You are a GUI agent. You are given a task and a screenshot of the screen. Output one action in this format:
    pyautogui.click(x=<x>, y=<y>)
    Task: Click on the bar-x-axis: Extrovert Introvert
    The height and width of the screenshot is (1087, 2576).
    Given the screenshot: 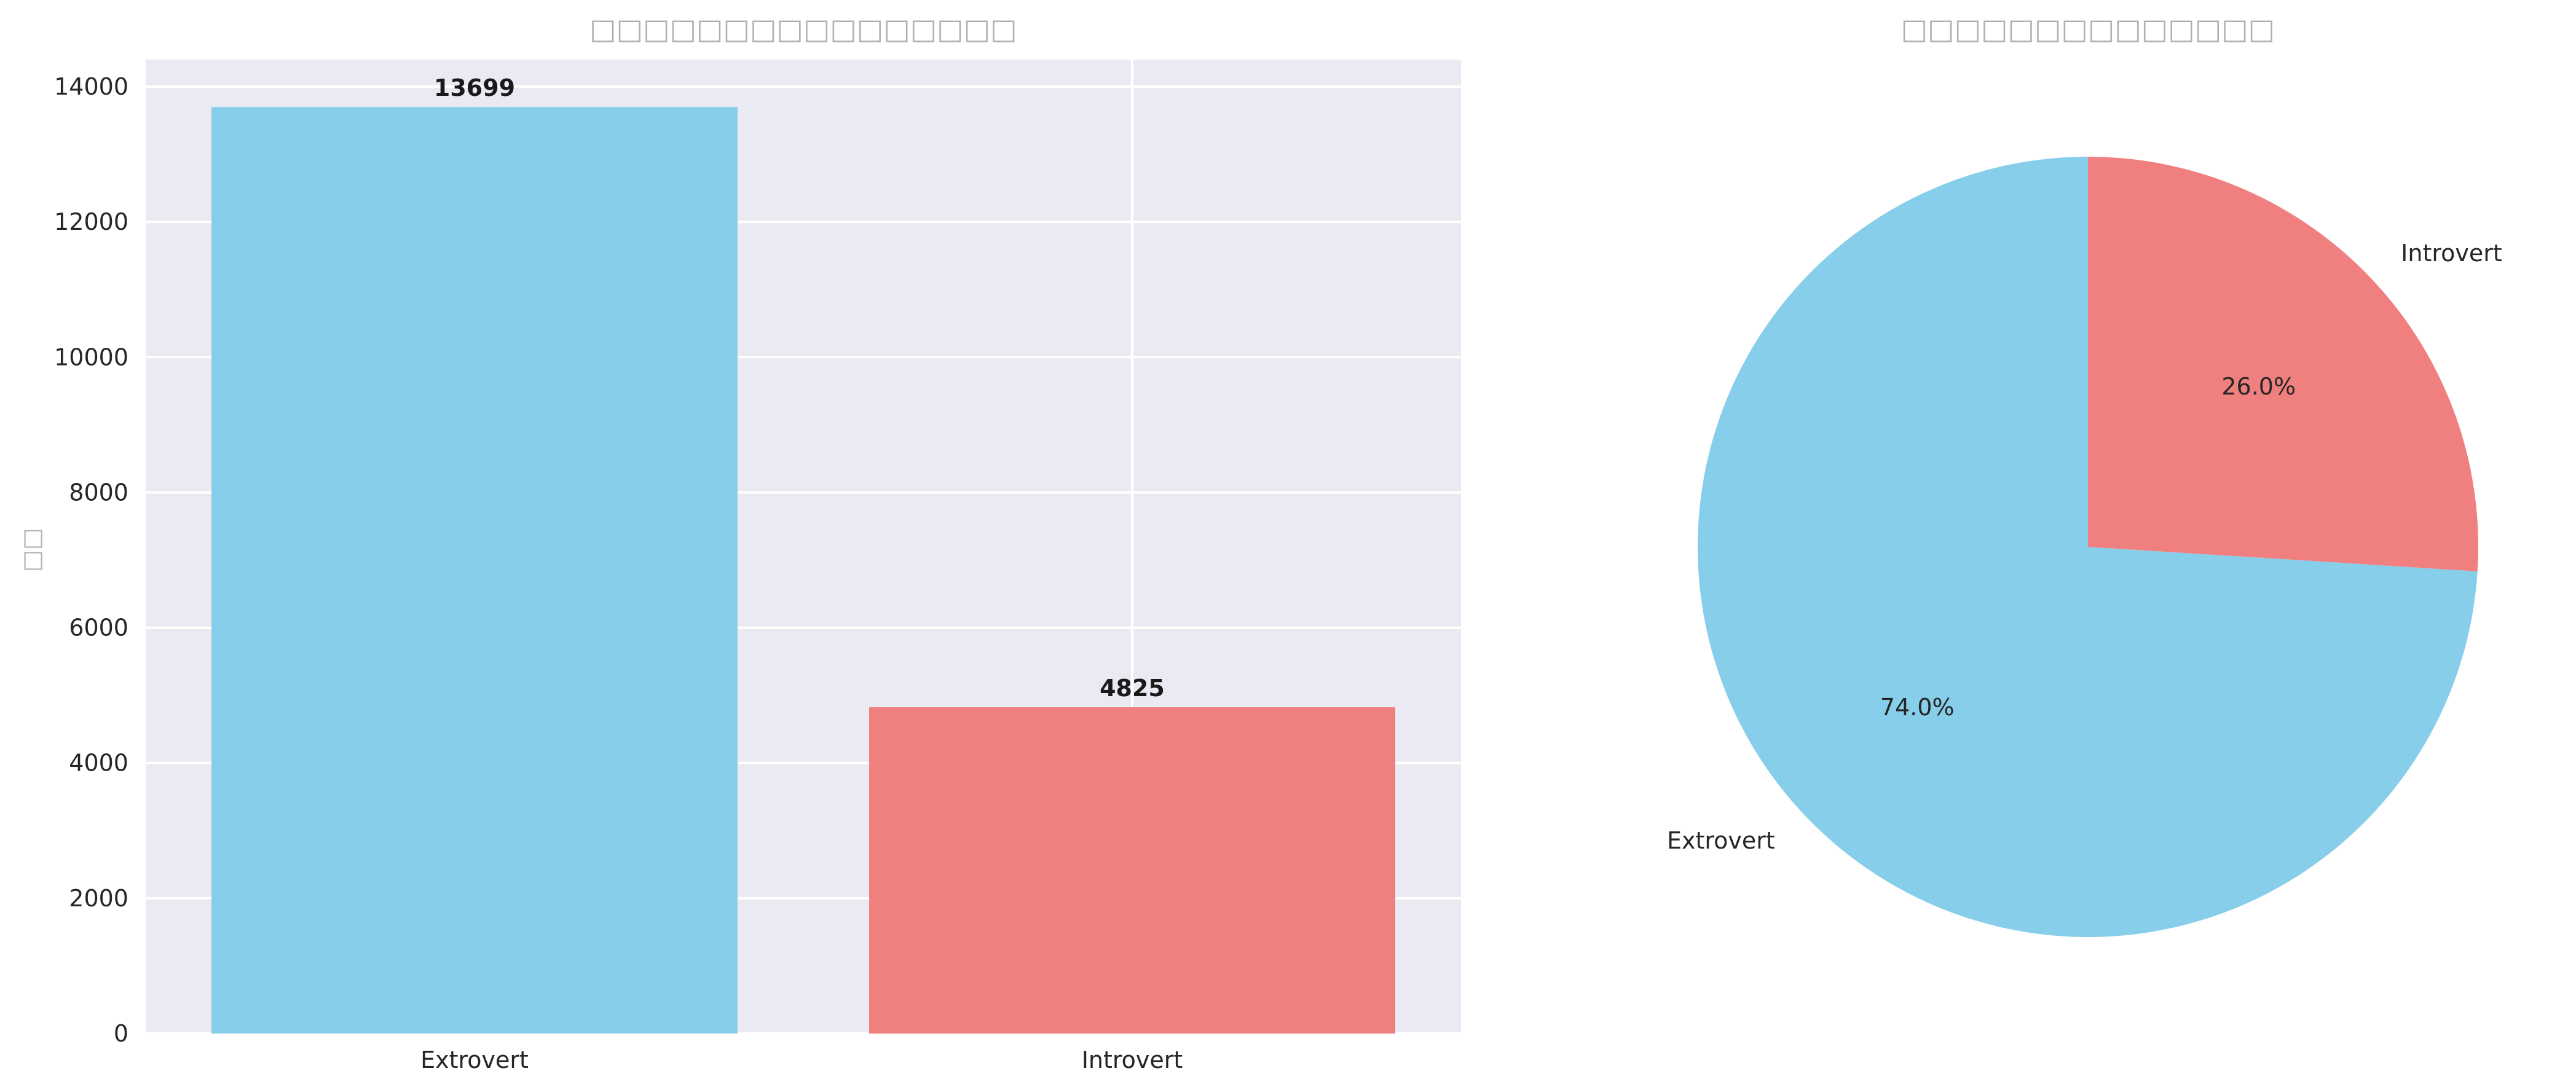 What is the action you would take?
    pyautogui.click(x=802, y=1059)
    